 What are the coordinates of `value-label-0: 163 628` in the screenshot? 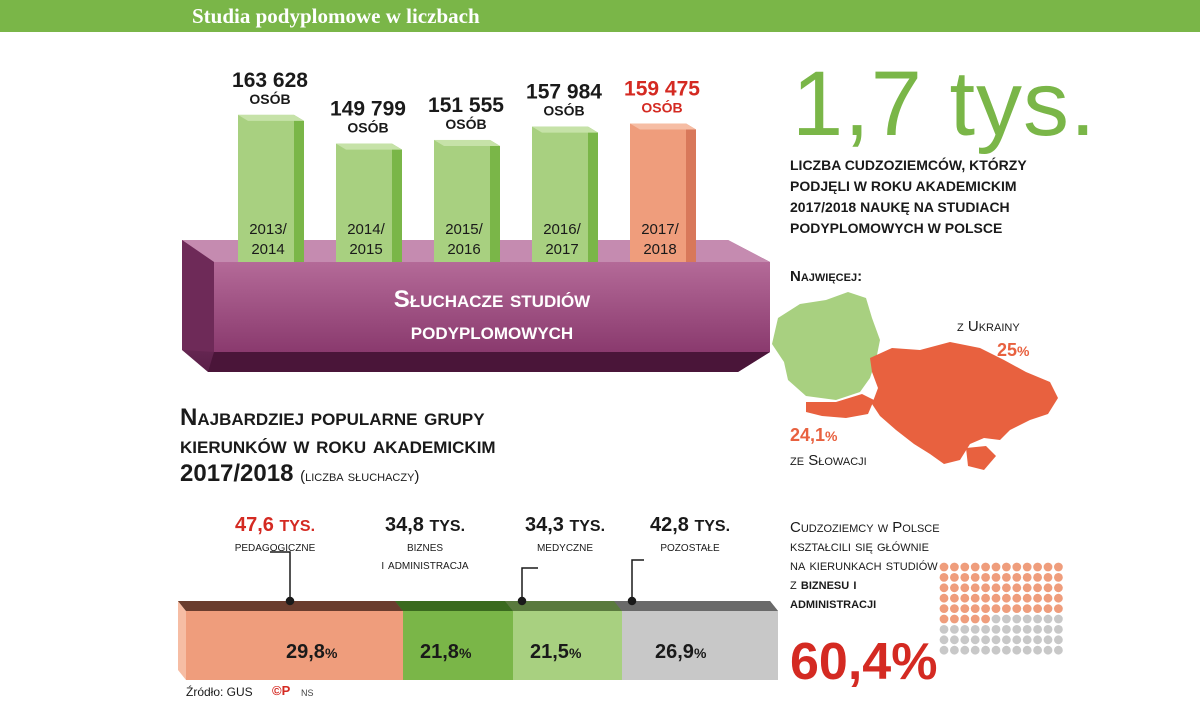 It's located at (270, 80).